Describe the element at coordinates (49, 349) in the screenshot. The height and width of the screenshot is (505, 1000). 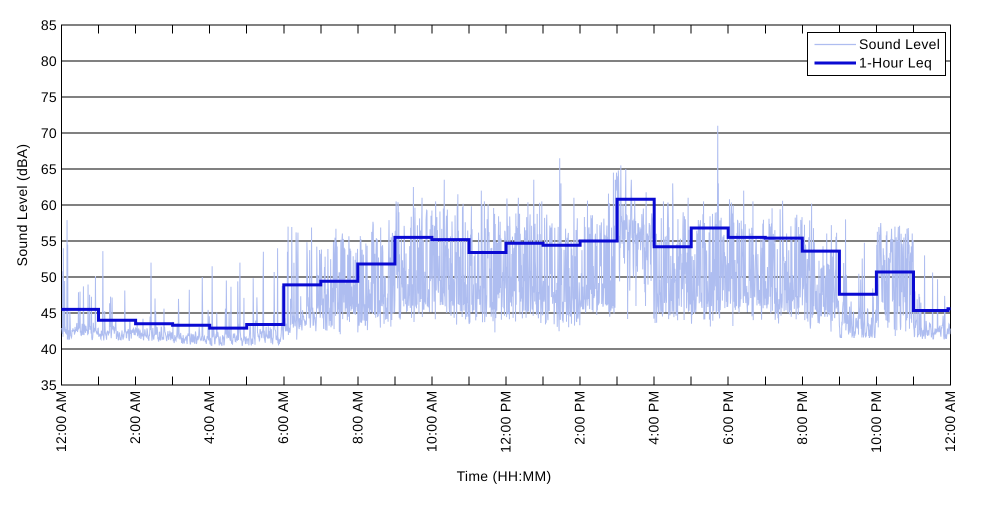
I see `svg-text: 40` at that location.